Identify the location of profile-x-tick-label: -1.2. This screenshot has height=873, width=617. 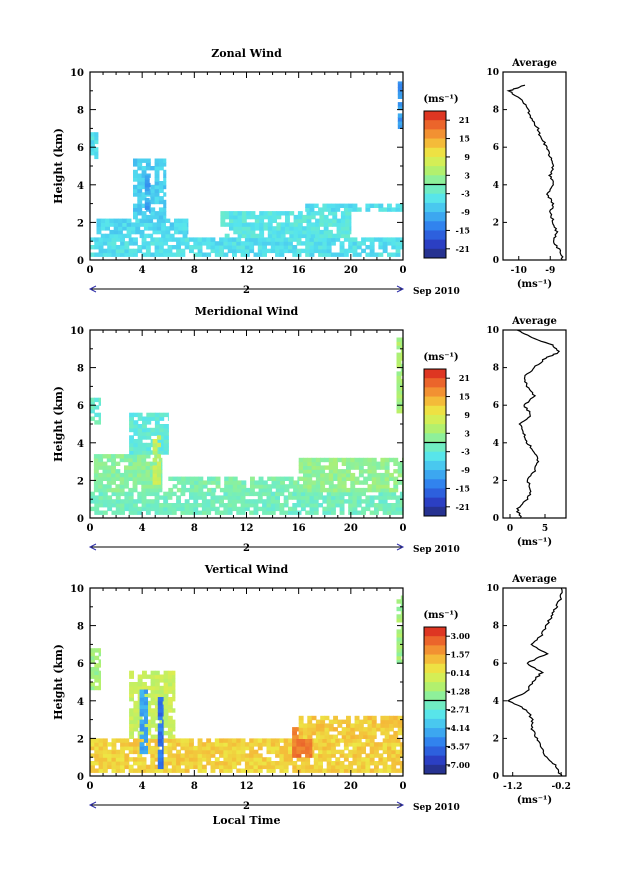
(512, 787).